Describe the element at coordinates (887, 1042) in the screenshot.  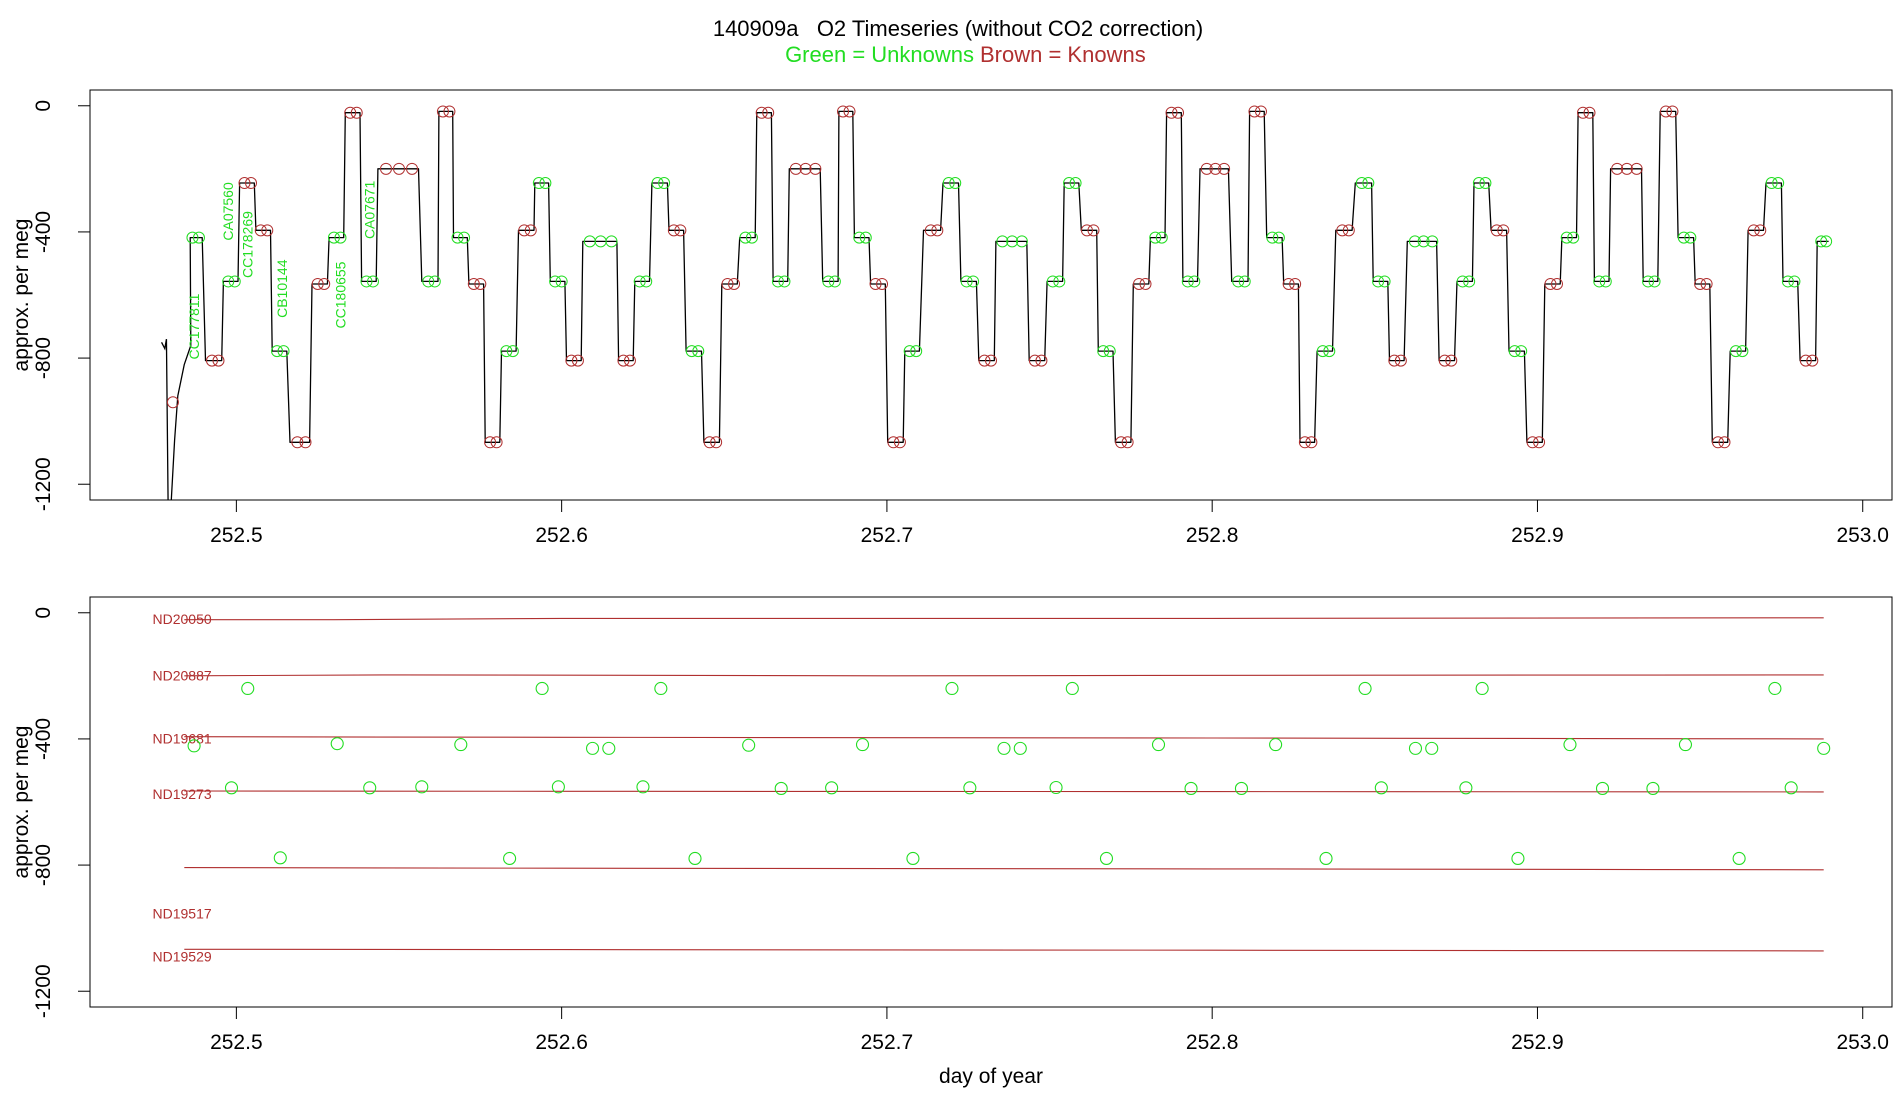
I see `bottom-x-tick-label: 252.7` at that location.